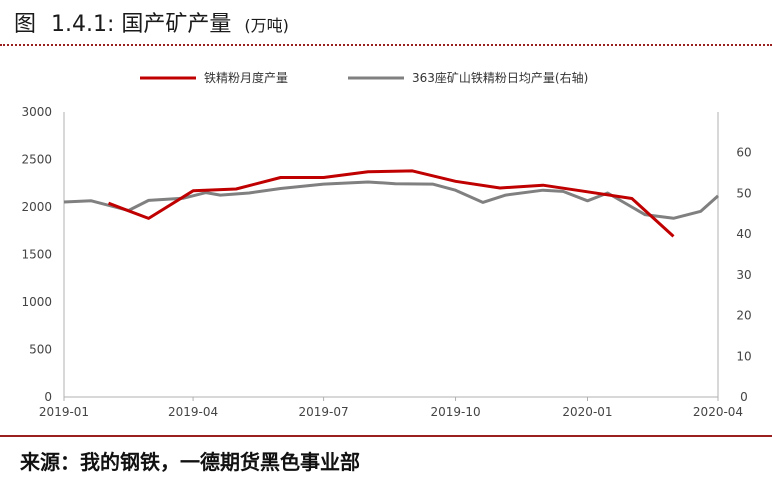 Image resolution: width=772 pixels, height=477 pixels. I want to click on x-tick-label: 2020-01, so click(587, 412).